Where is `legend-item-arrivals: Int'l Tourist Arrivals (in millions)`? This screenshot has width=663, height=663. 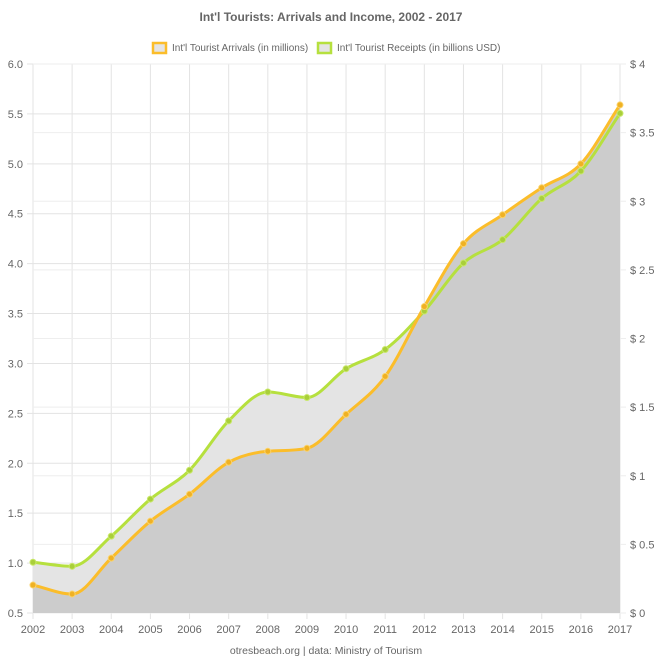 legend-item-arrivals: Int'l Tourist Arrivals (in millions) is located at coordinates (229, 48).